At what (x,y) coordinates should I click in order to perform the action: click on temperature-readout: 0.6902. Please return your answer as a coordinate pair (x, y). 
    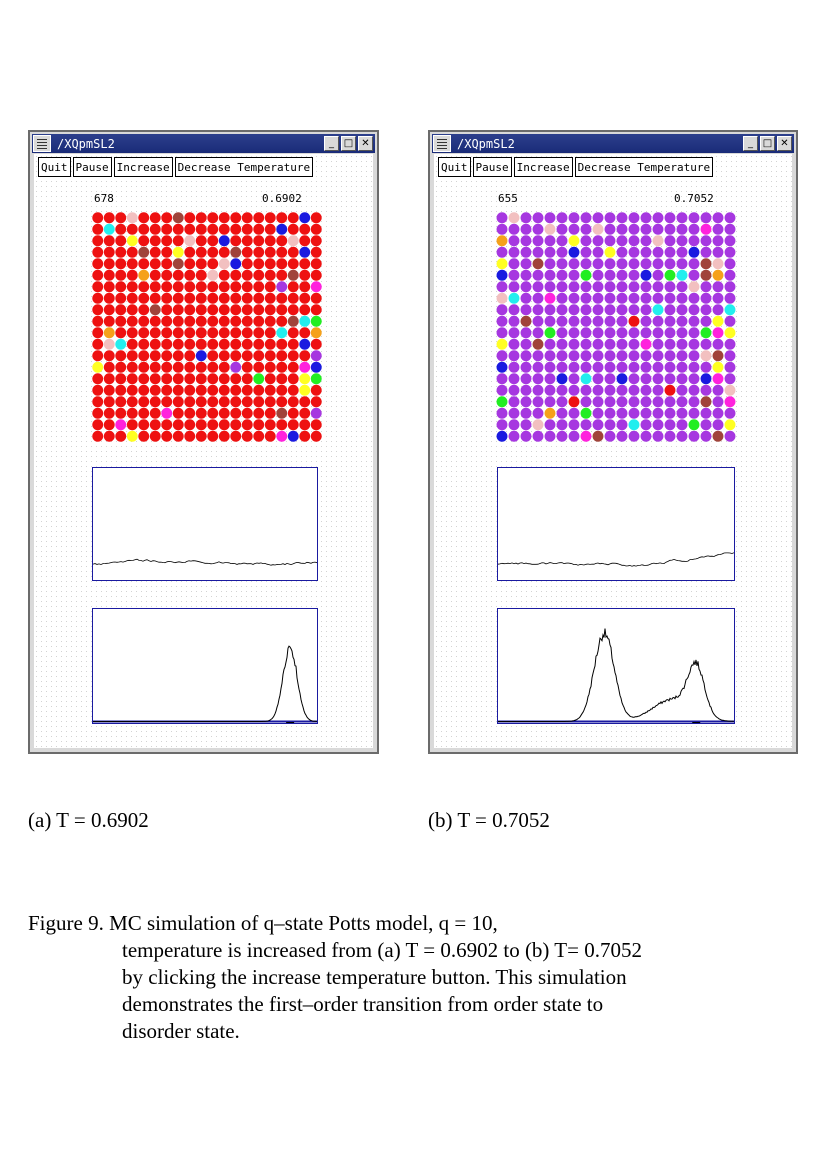
    Looking at the image, I should click on (282, 198).